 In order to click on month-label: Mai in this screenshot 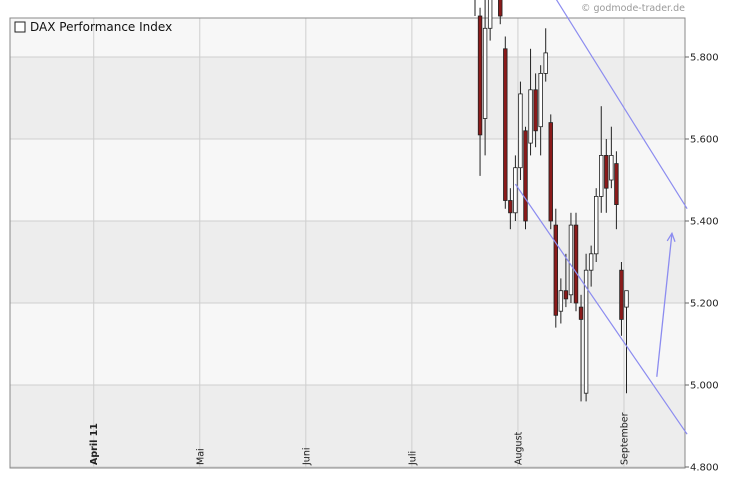, I will do `click(200, 456)`.